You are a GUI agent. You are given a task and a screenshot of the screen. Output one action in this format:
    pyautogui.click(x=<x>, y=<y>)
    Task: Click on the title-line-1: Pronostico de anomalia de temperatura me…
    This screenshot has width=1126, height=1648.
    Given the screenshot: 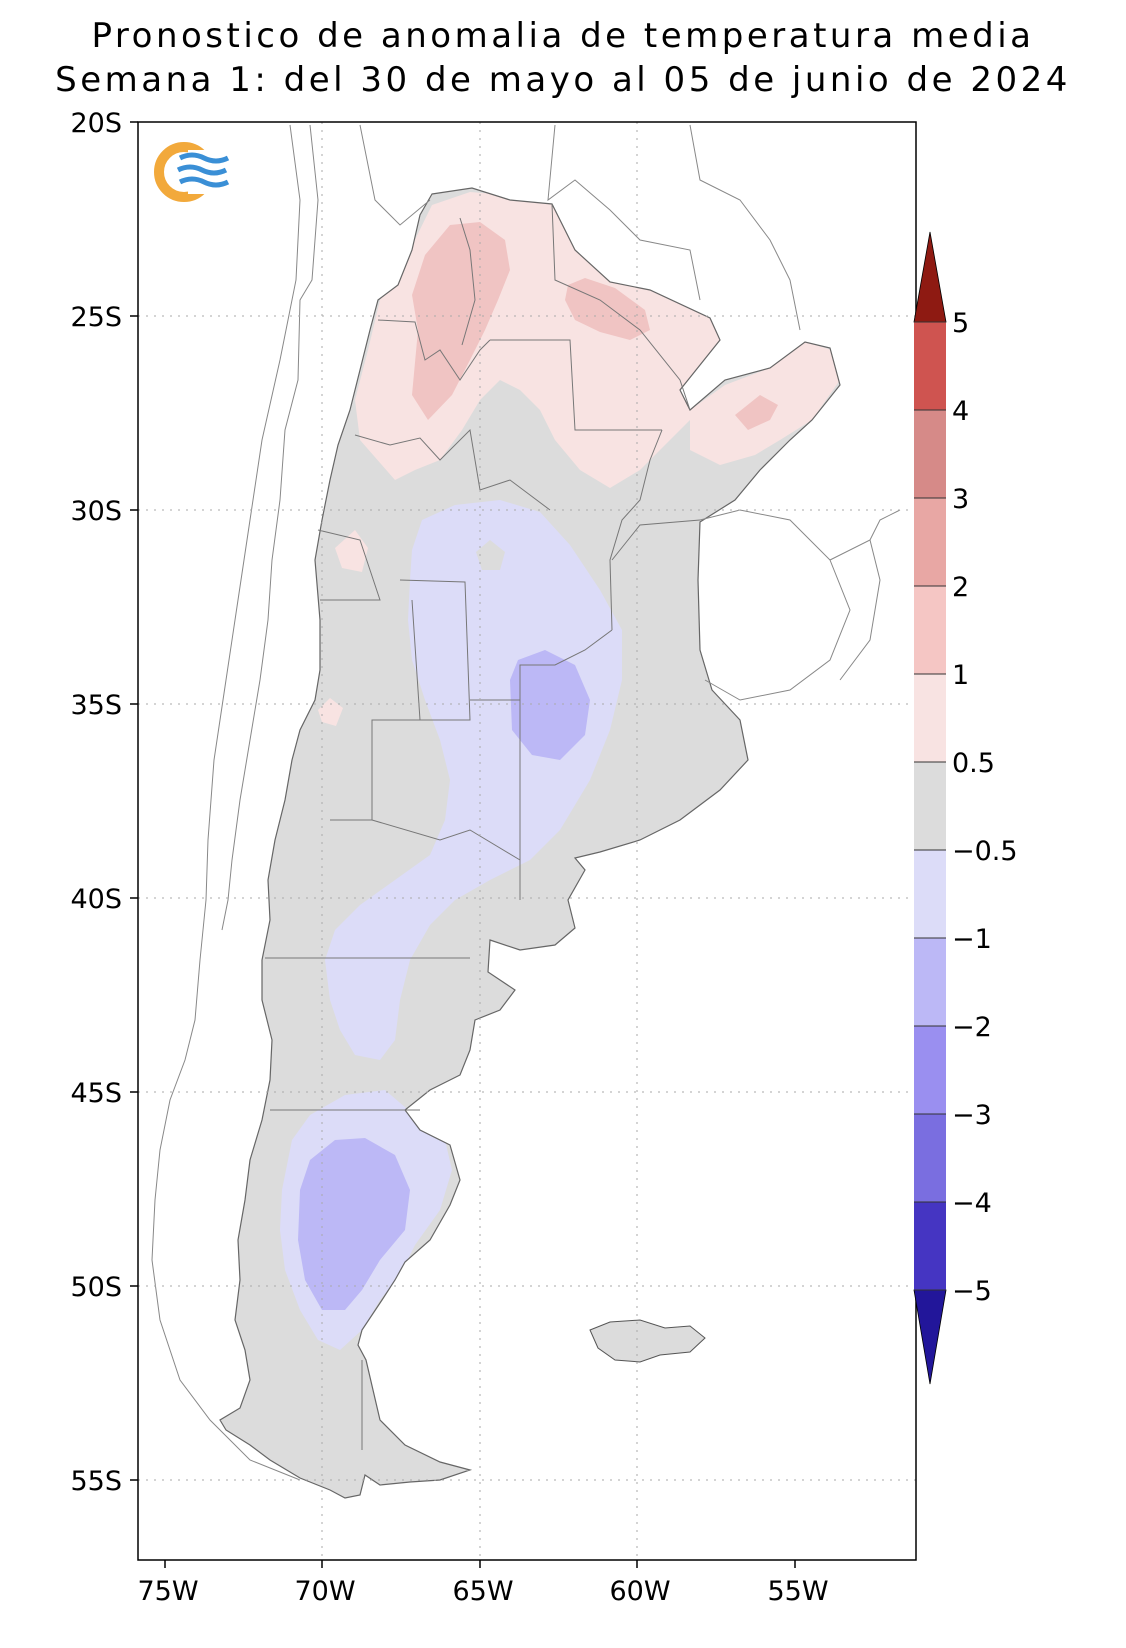 What is the action you would take?
    pyautogui.click(x=563, y=36)
    